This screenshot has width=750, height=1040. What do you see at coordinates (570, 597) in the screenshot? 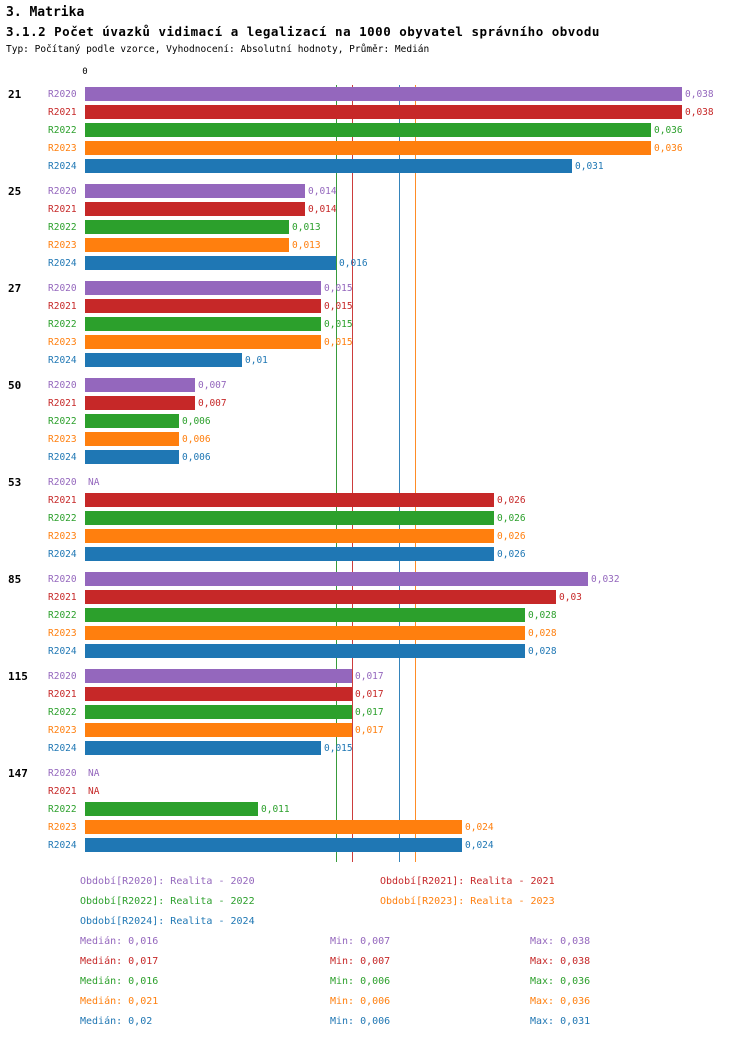
I see `value-label: 0,03` at bounding box center [570, 597].